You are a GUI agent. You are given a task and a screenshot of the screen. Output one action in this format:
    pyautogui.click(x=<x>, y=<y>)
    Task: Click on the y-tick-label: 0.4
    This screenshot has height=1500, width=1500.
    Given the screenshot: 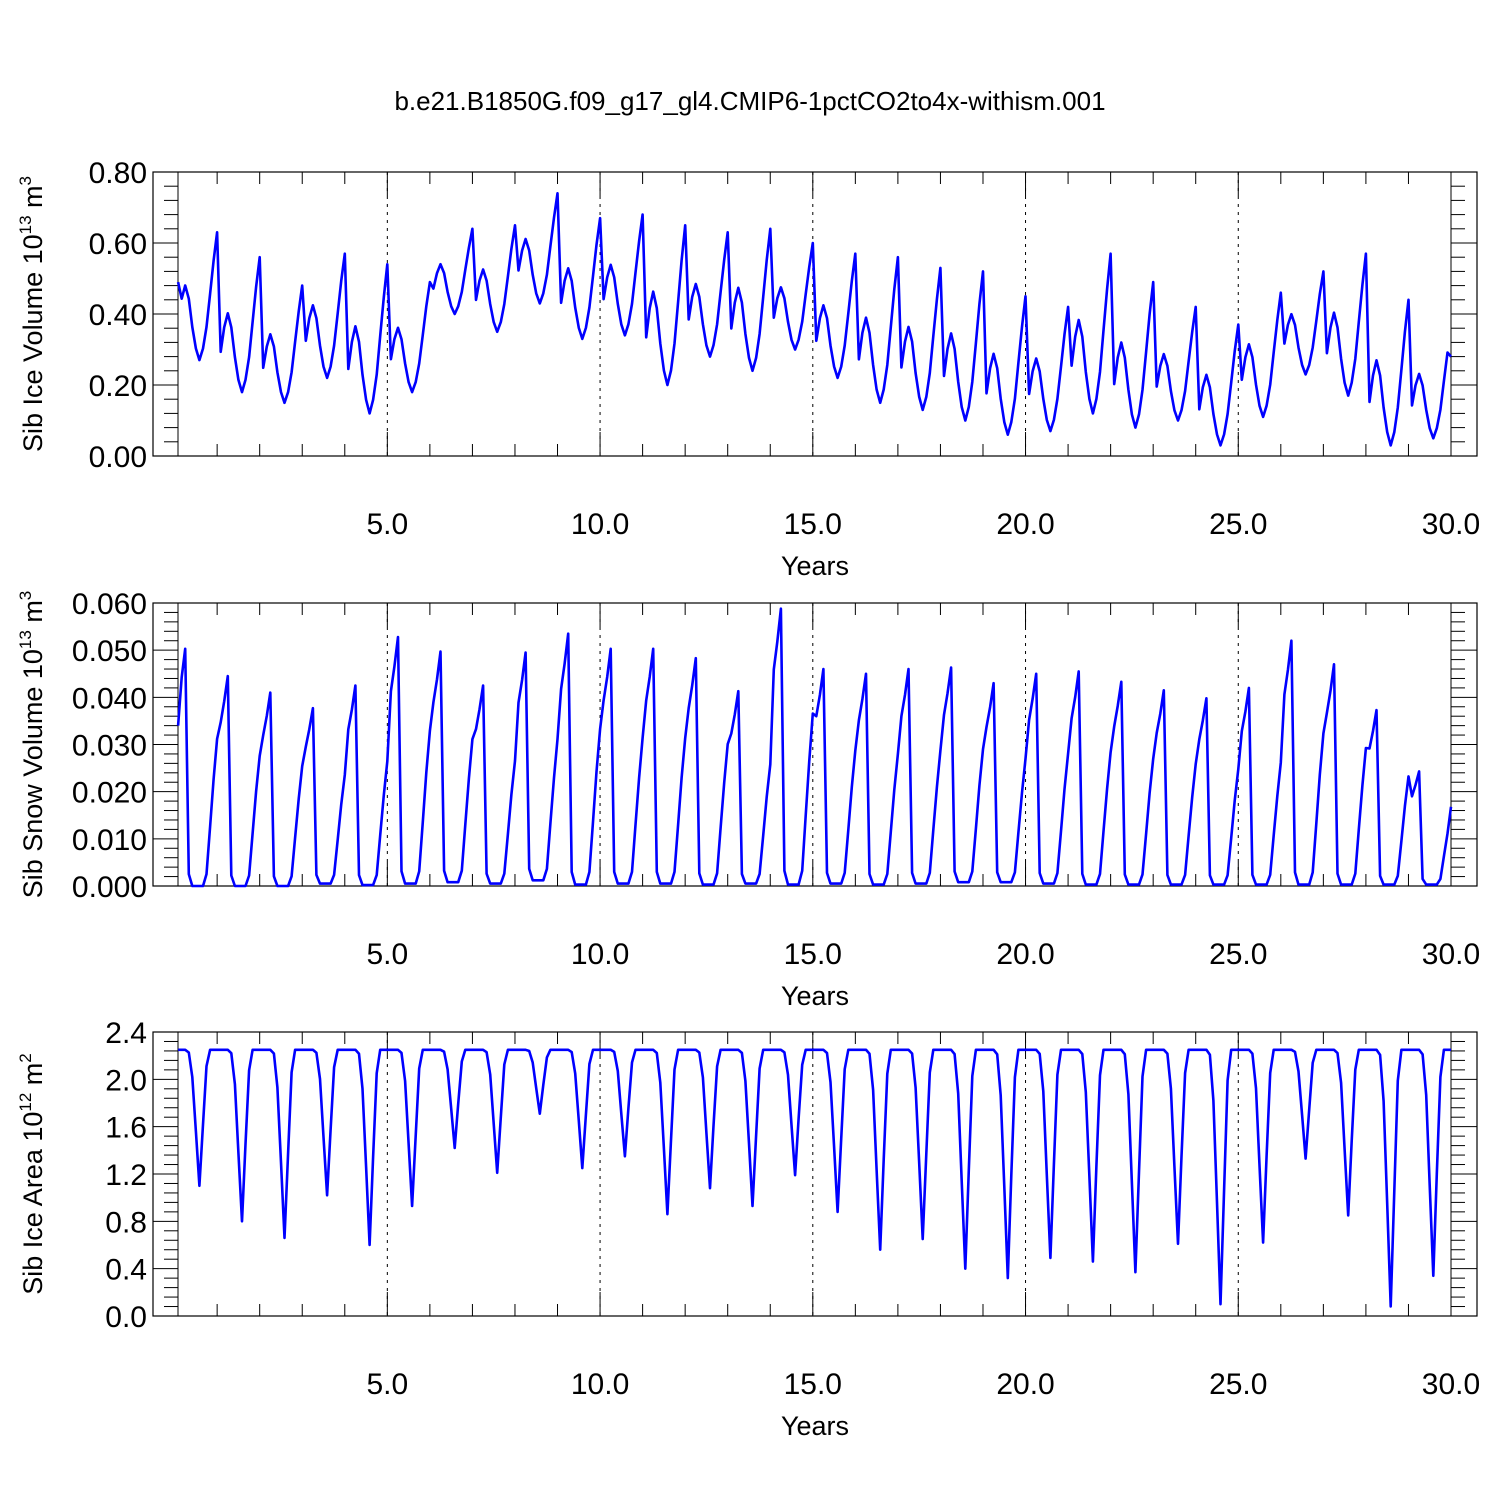 What is the action you would take?
    pyautogui.click(x=126, y=1270)
    